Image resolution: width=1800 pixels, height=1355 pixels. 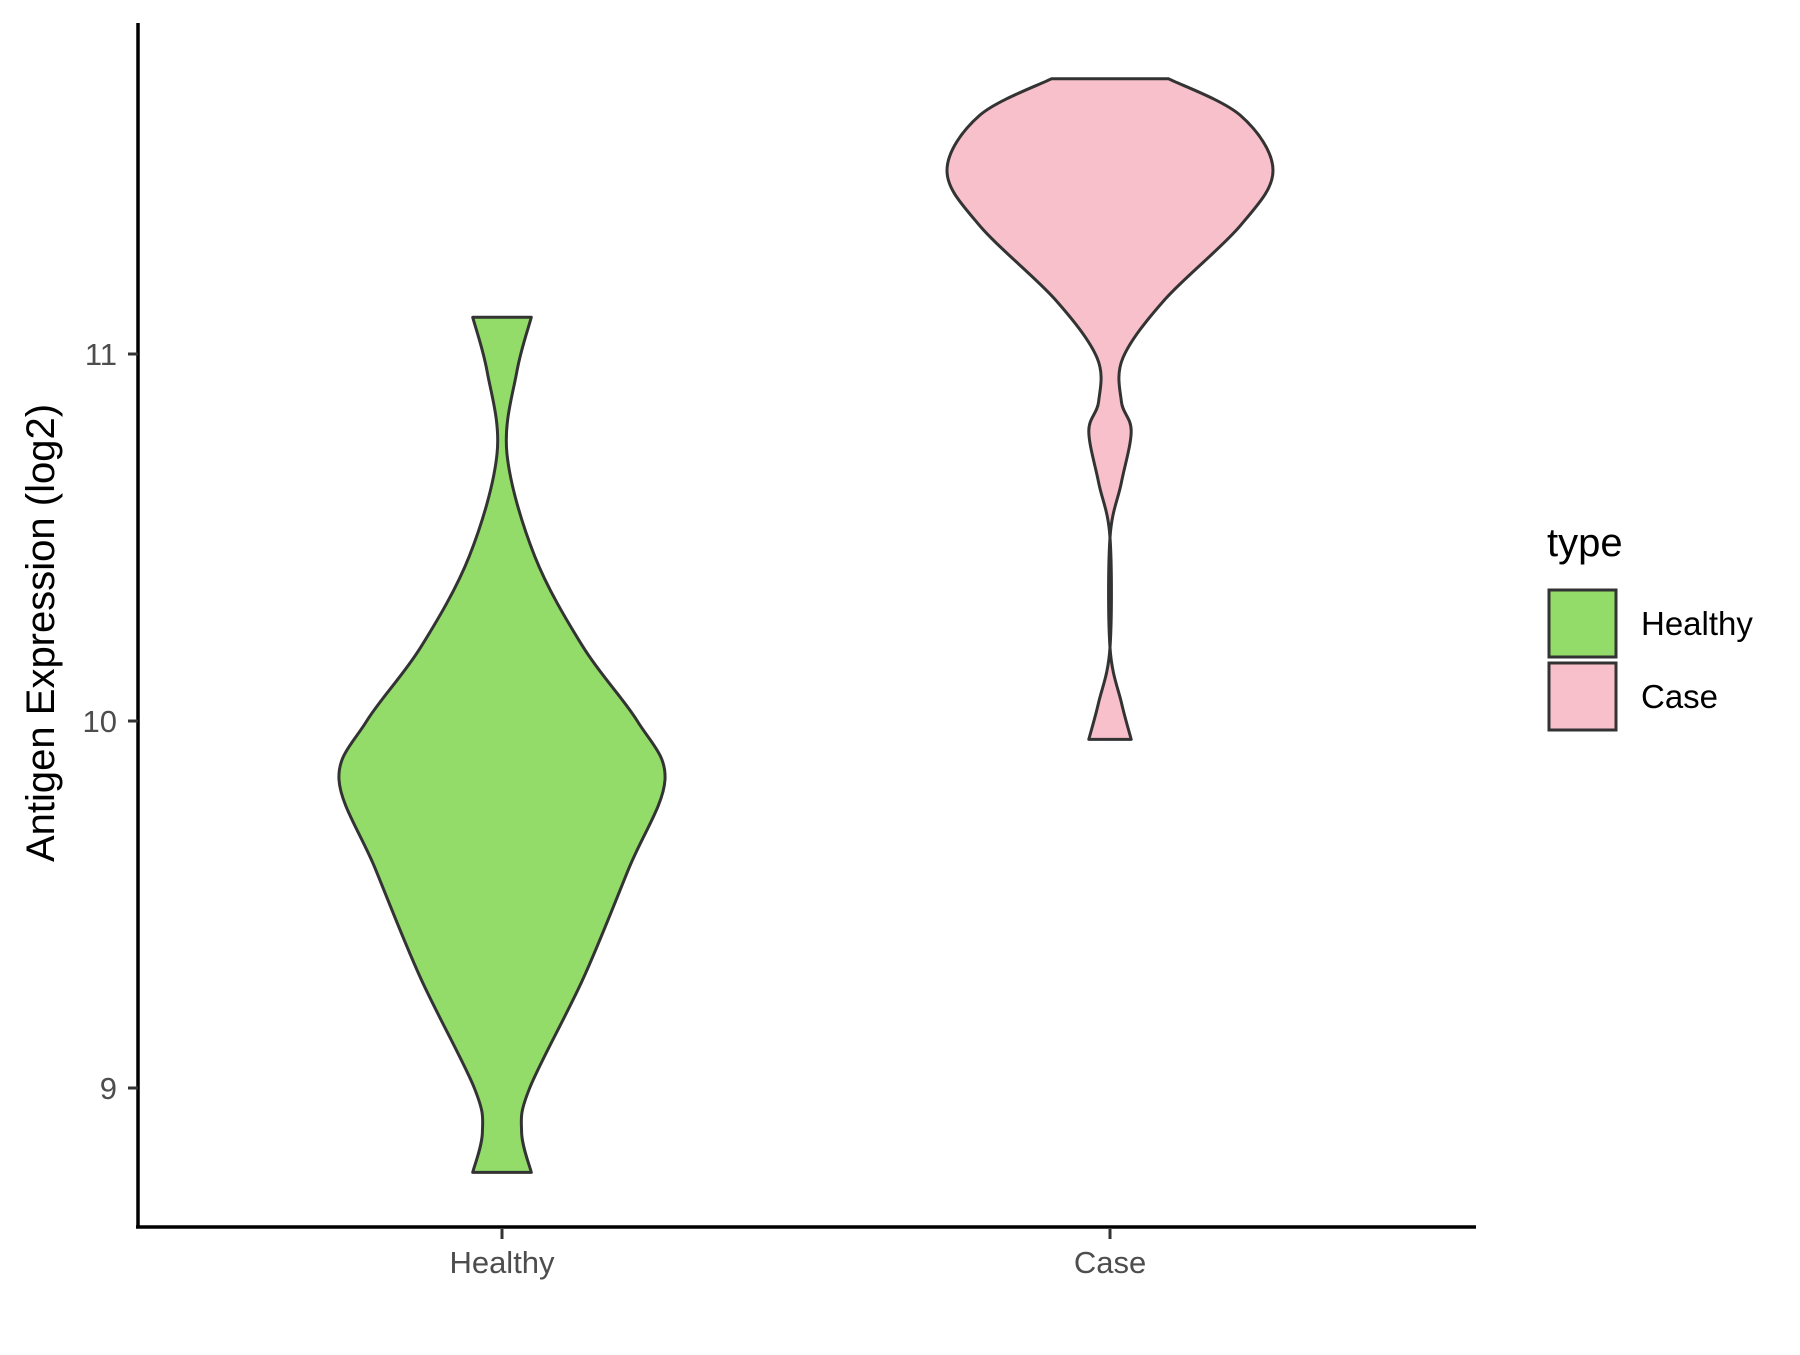 What do you see at coordinates (1110, 1262) in the screenshot?
I see `x-tick-label: Case` at bounding box center [1110, 1262].